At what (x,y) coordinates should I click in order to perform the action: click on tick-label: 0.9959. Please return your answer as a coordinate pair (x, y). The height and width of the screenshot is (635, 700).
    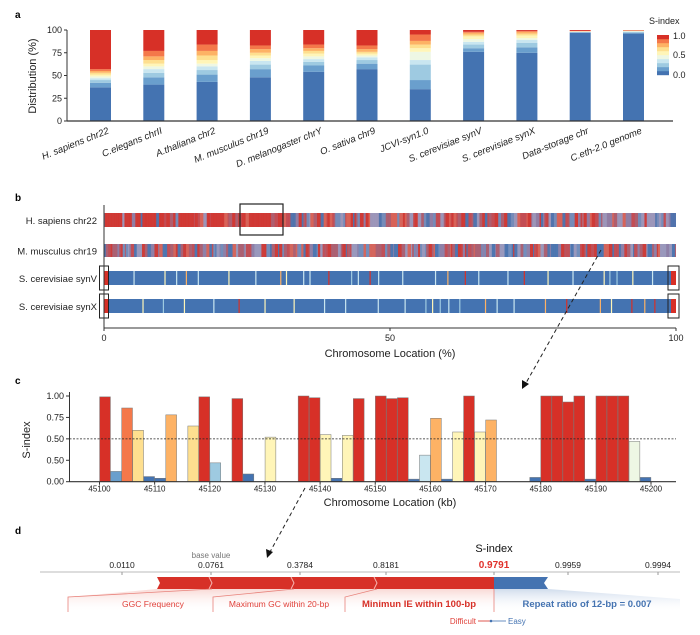
    Looking at the image, I should click on (568, 565).